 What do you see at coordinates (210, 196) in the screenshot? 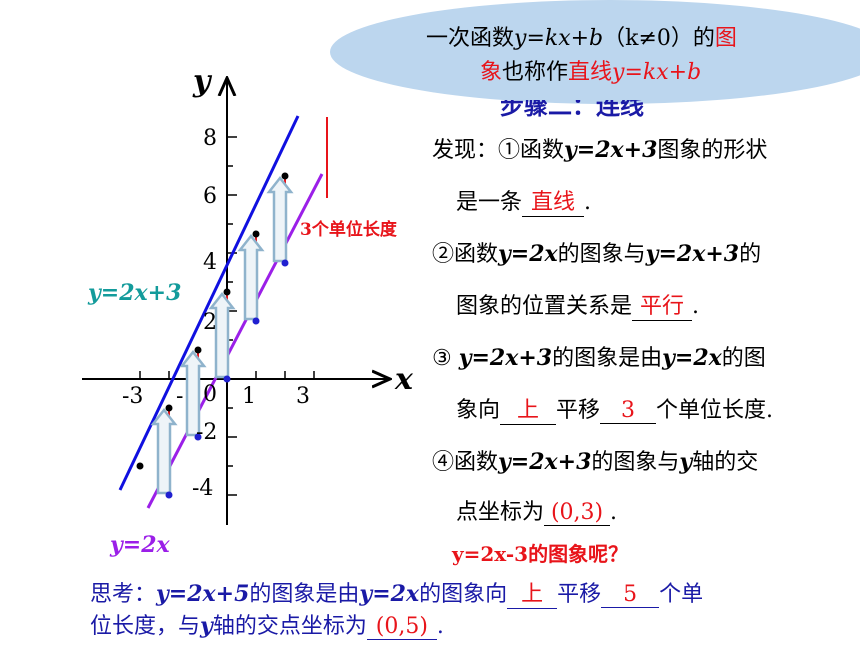
I see `y-tick-label: 6` at bounding box center [210, 196].